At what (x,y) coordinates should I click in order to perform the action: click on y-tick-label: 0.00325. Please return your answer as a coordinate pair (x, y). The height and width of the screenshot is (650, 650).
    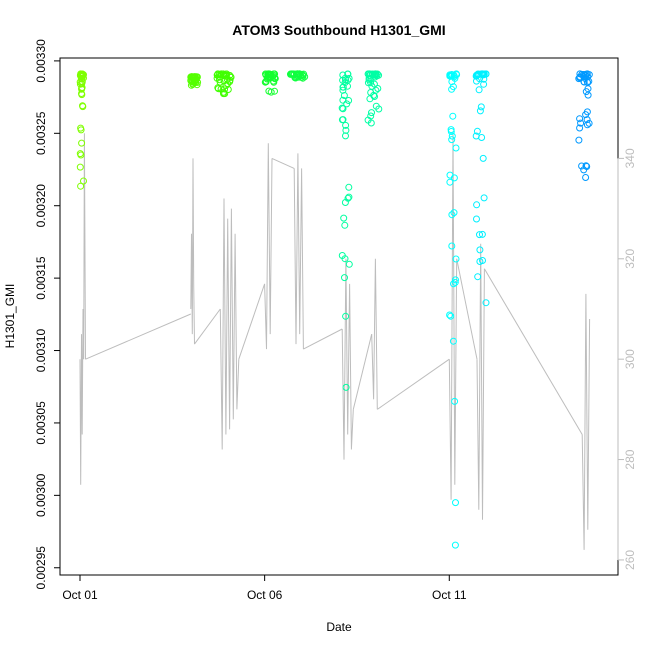
    Looking at the image, I should click on (41, 133).